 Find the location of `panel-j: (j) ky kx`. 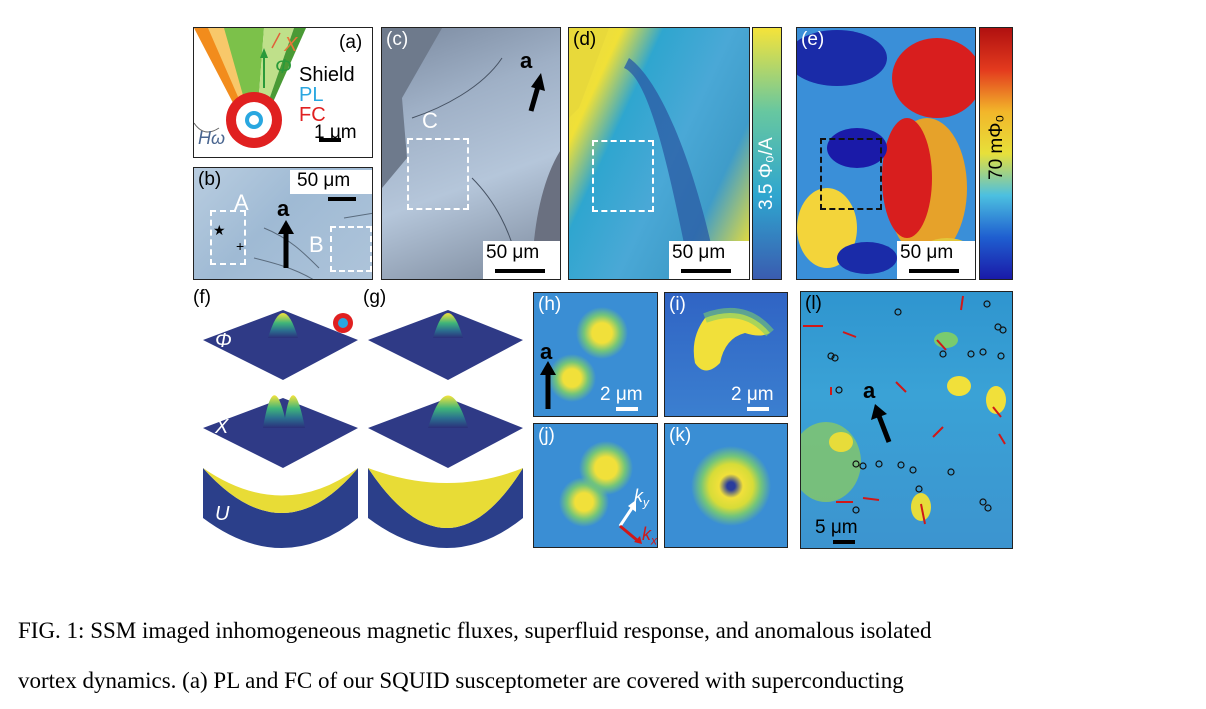

panel-j: (j) ky kx is located at coordinates (595, 485).